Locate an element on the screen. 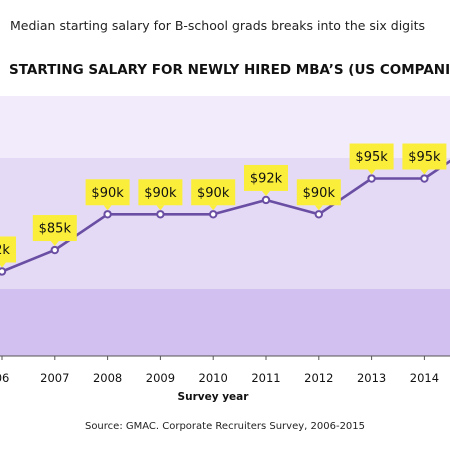  data-label-text: $85k is located at coordinates (55, 229).